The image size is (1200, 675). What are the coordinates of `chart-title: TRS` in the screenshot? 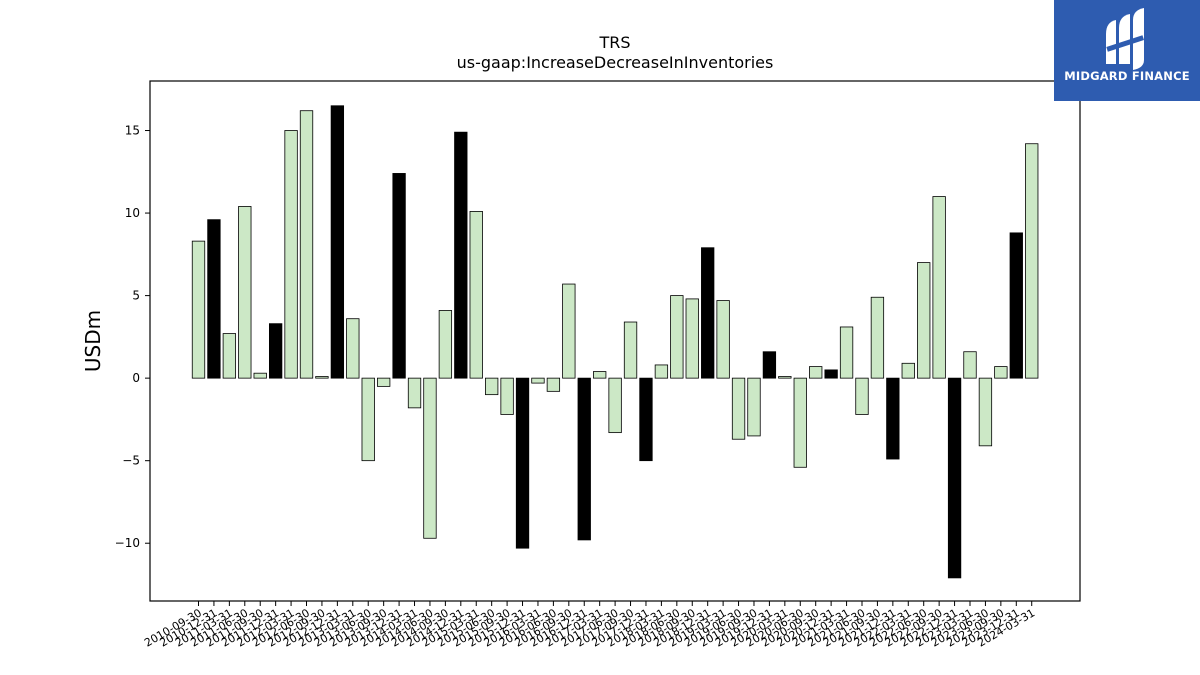 It's located at (614, 42).